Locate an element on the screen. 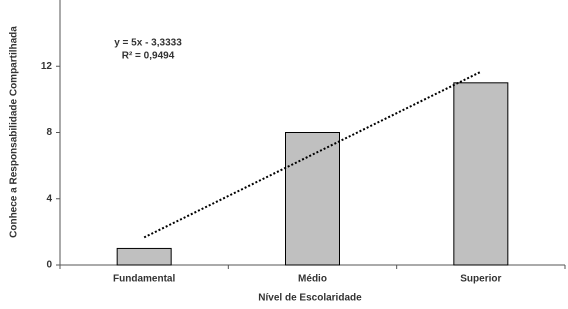 Image resolution: width=568 pixels, height=309 pixels. x-tick-label: Fundamental is located at coordinates (144, 279).